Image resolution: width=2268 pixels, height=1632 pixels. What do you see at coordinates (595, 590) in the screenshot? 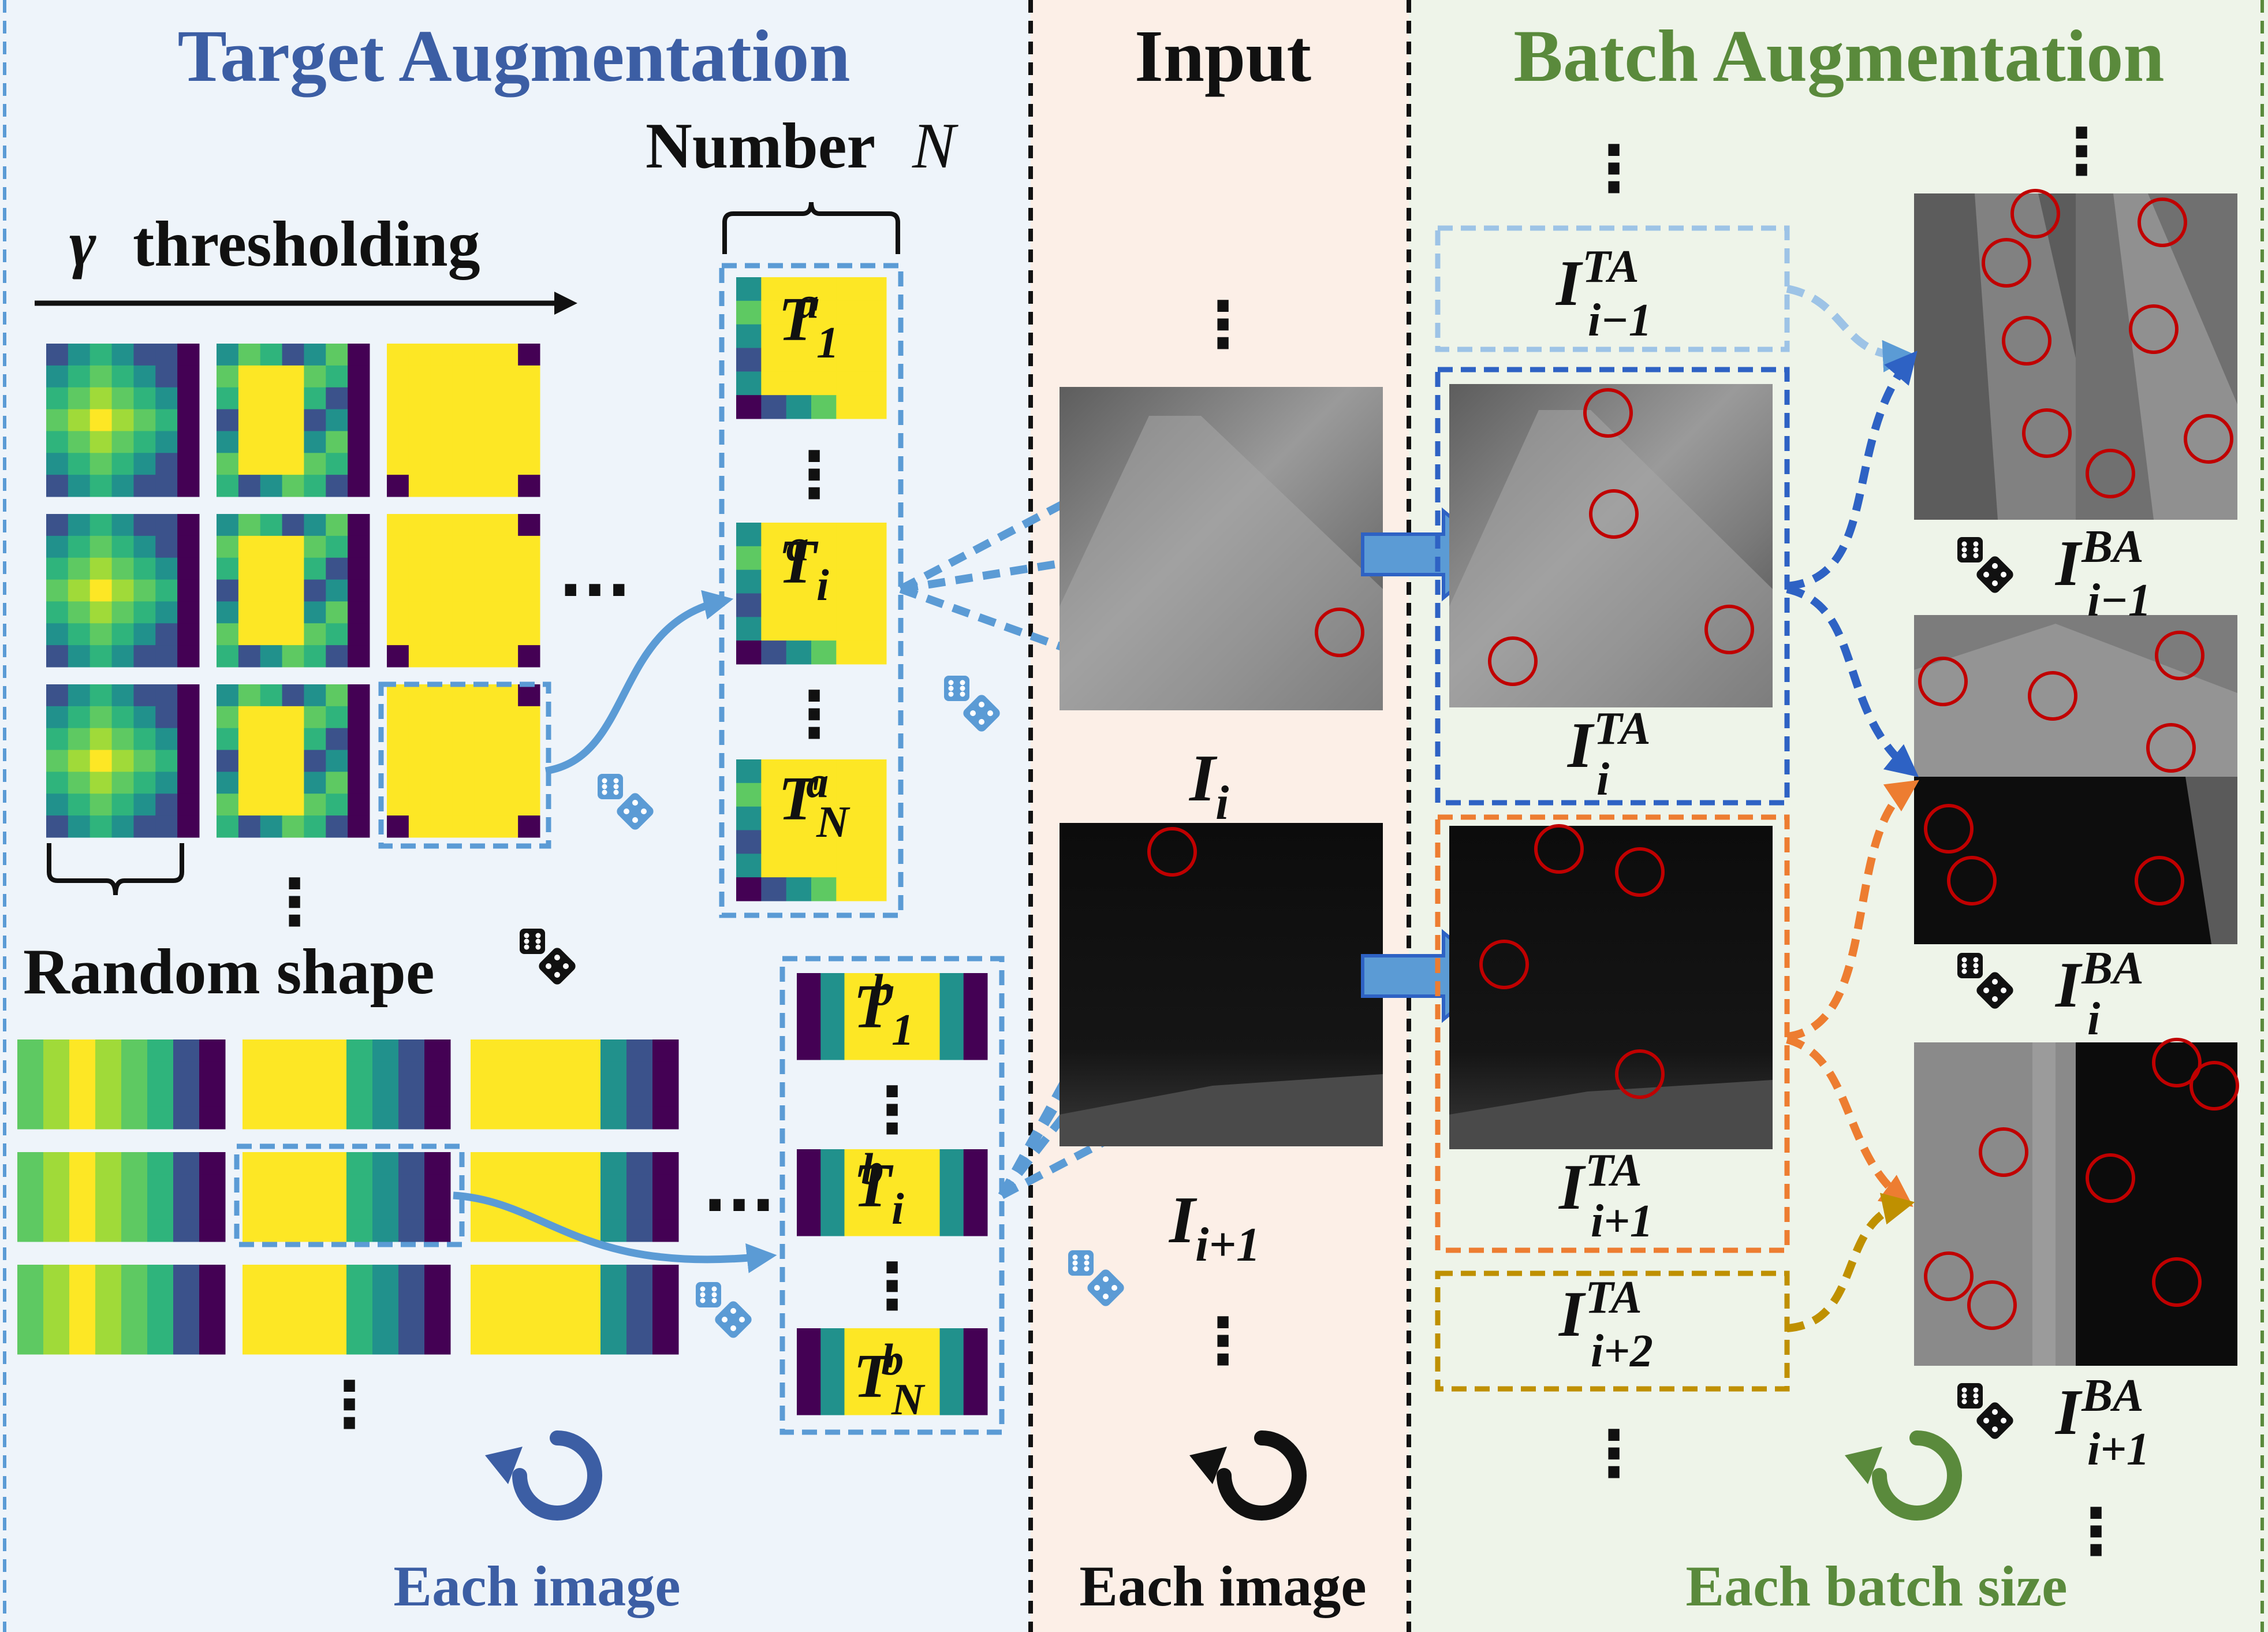
I see `grid-hellipsis: ···` at bounding box center [595, 590].